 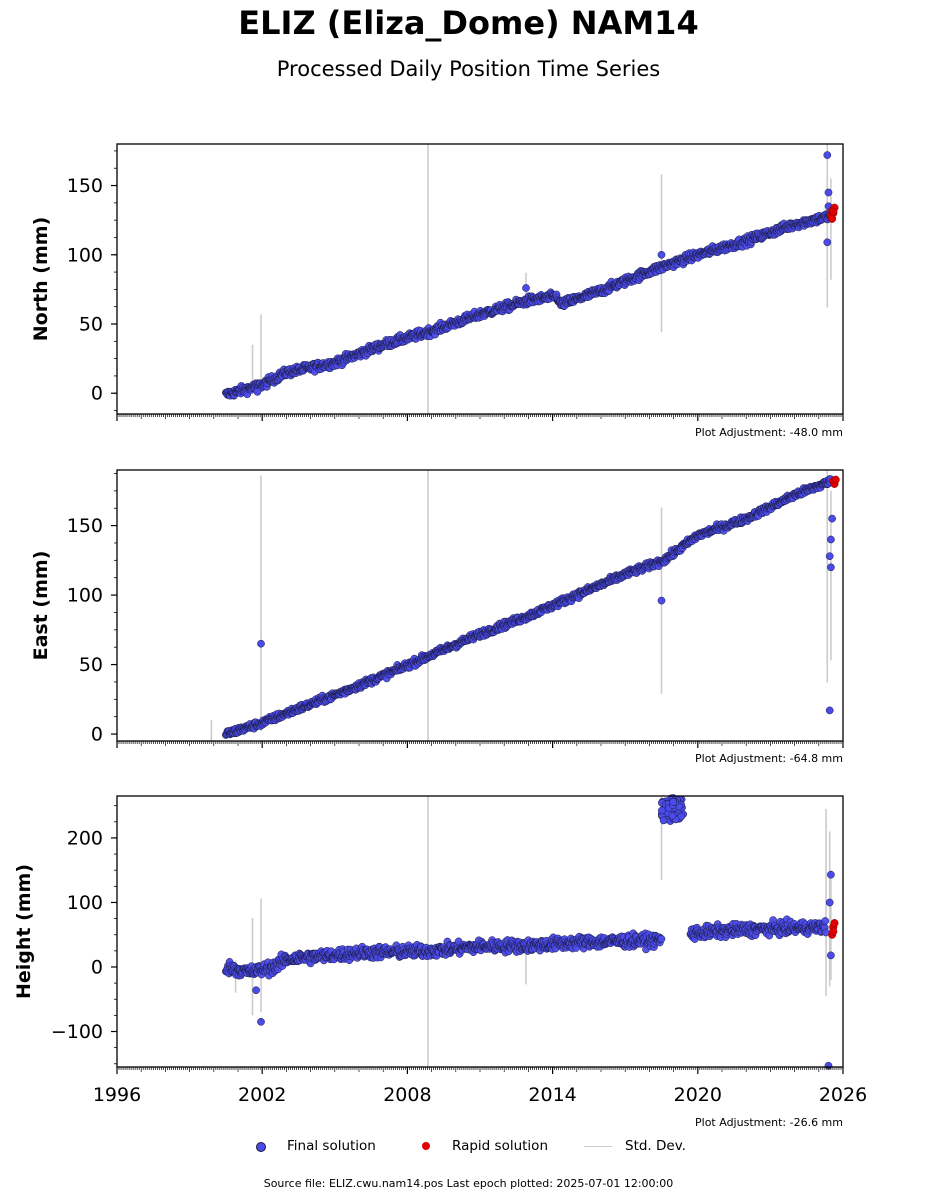 What do you see at coordinates (698, 1095) in the screenshot?
I see `x-tick-label: 2020` at bounding box center [698, 1095].